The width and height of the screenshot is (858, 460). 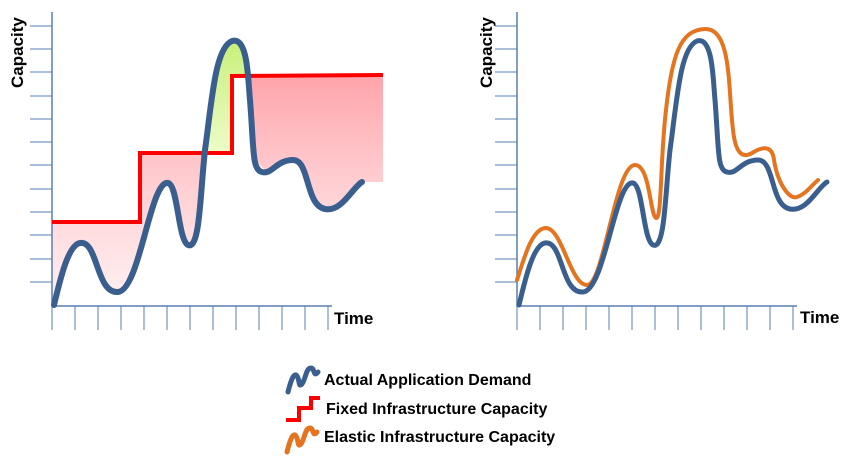 I want to click on under-provision-area, so click(x=227, y=96).